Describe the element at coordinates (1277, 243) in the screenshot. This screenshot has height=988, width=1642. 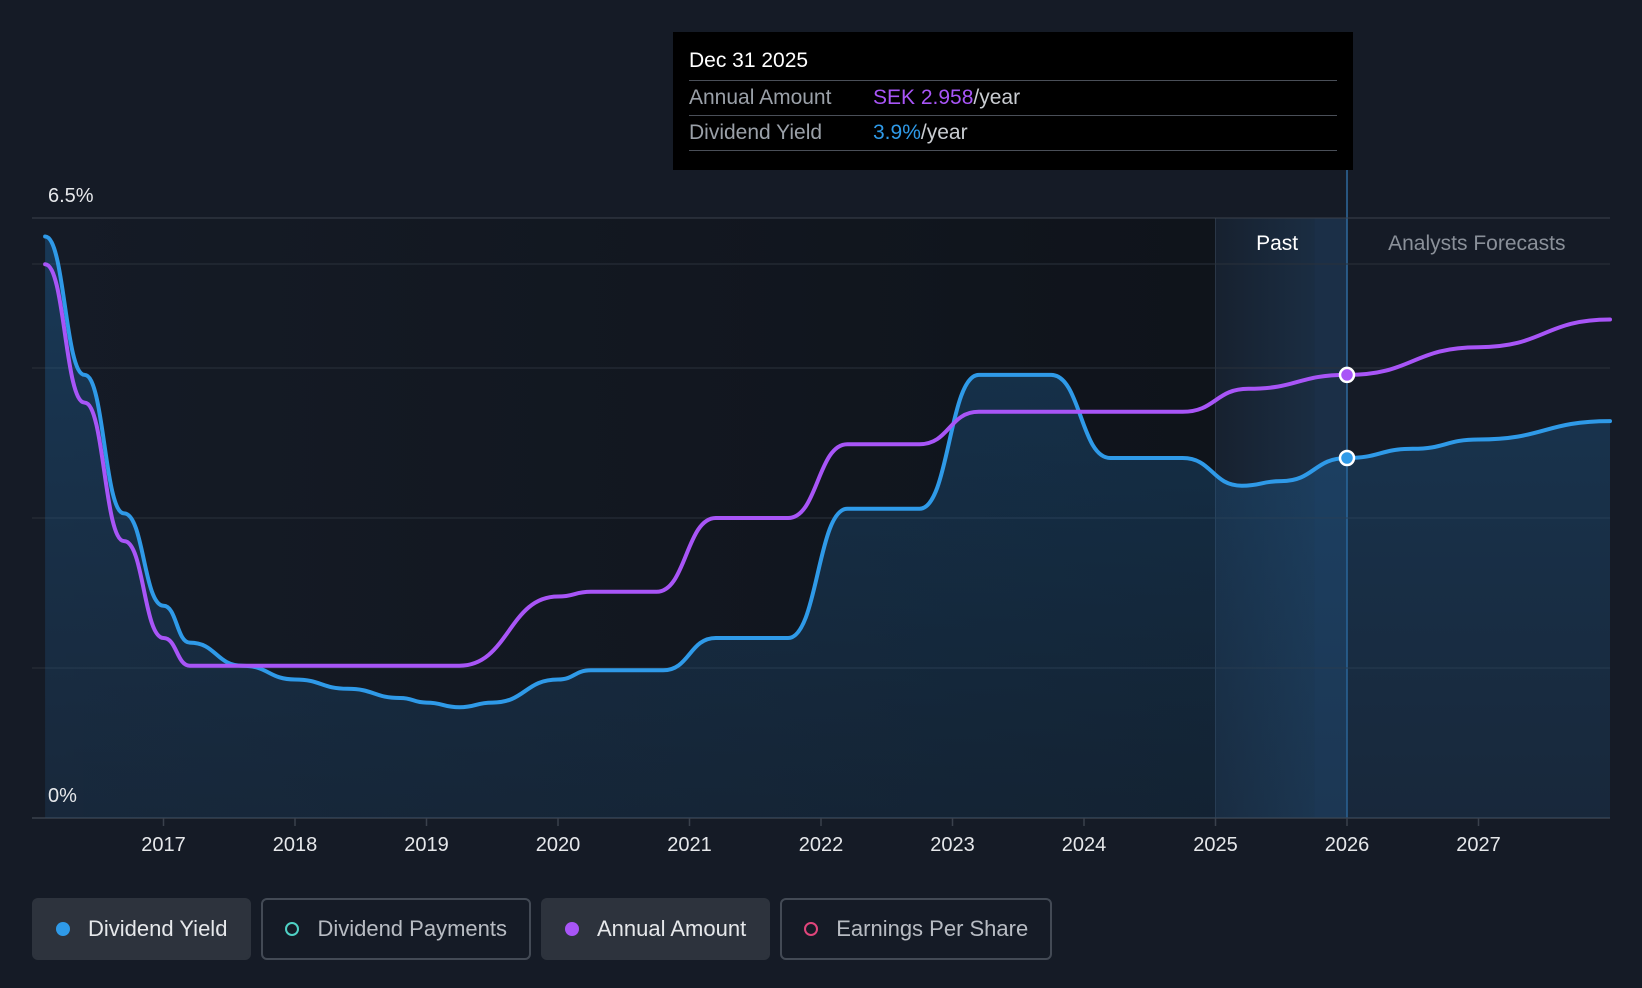
I see `past-label: Past` at that location.